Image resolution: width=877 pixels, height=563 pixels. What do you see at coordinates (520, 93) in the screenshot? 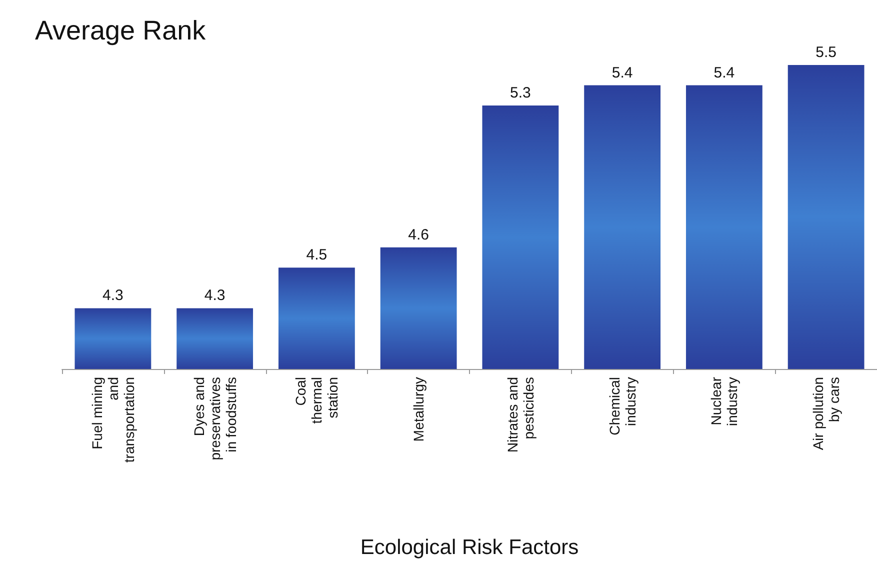
I see `data-label: 5.3` at bounding box center [520, 93].